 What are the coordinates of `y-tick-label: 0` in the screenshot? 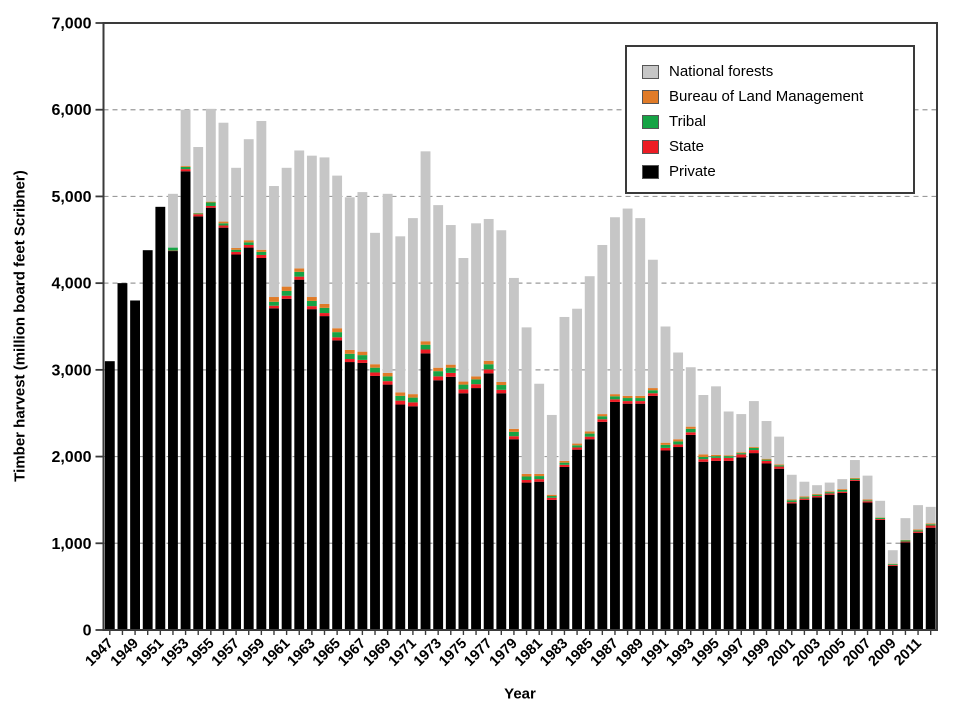 It's located at (87, 631).